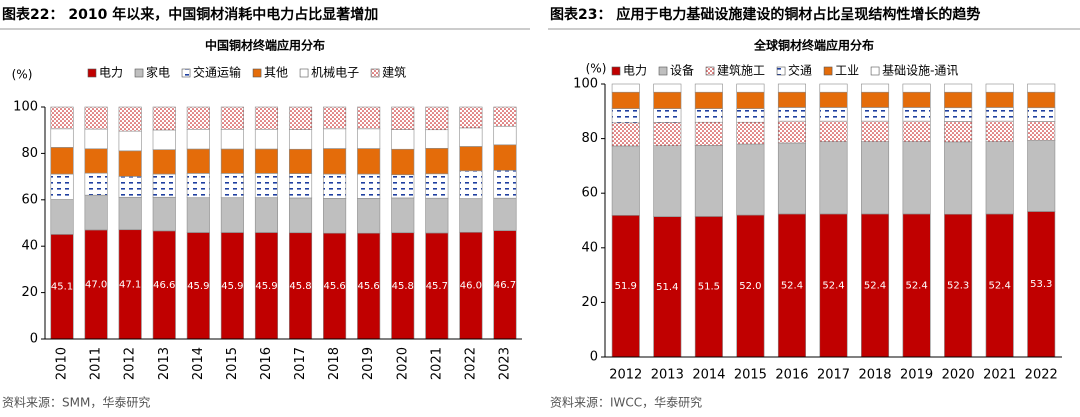 This screenshot has width=1080, height=417. I want to click on data-label: 45.6, so click(369, 286).